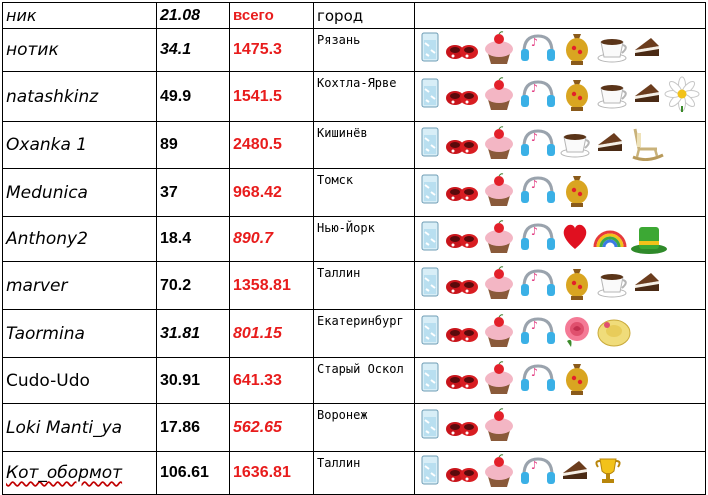 The height and width of the screenshot is (495, 708). Describe the element at coordinates (193, 473) in the screenshot. I see `day-score-cell: 106.61` at that location.